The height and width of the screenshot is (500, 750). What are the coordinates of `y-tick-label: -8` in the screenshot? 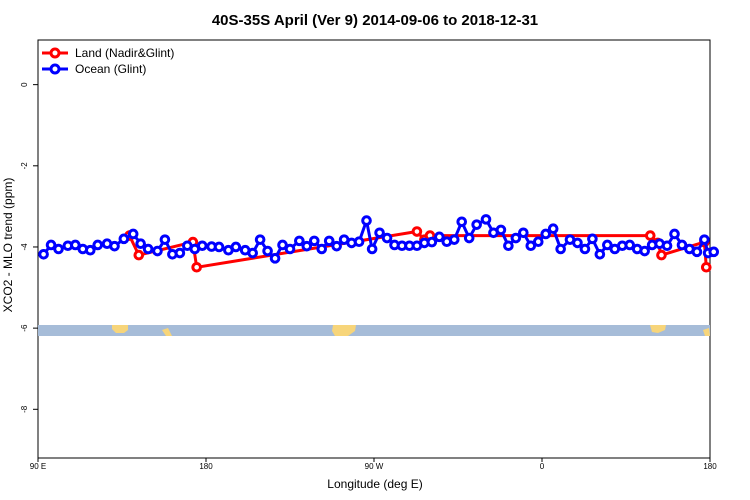 It's located at (24, 409).